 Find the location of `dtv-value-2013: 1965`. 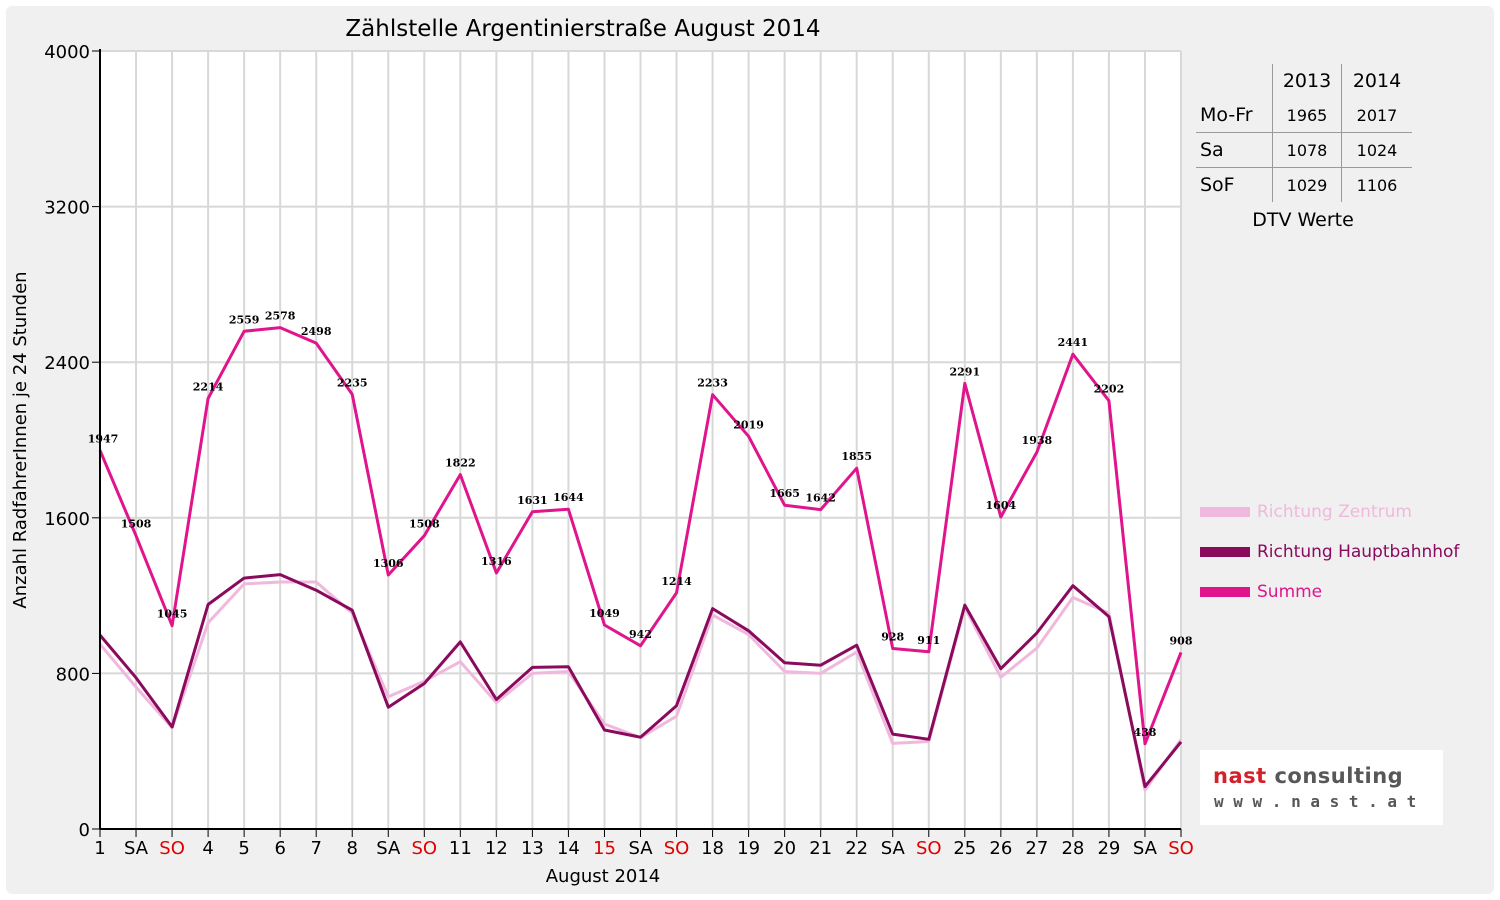

dtv-value-2013: 1965 is located at coordinates (1307, 115).